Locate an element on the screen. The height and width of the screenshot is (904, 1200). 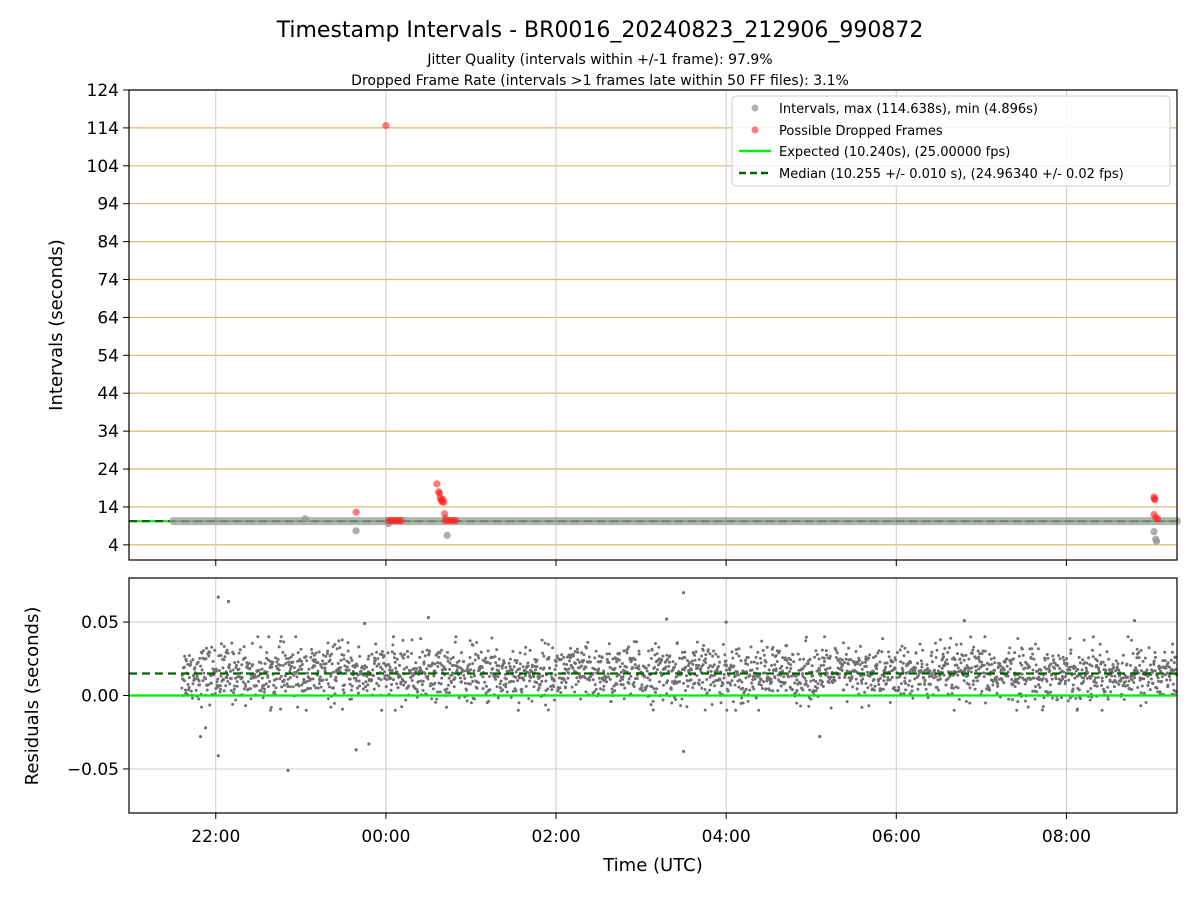
intervals-y-tick-label: 104 is located at coordinates (103, 167).